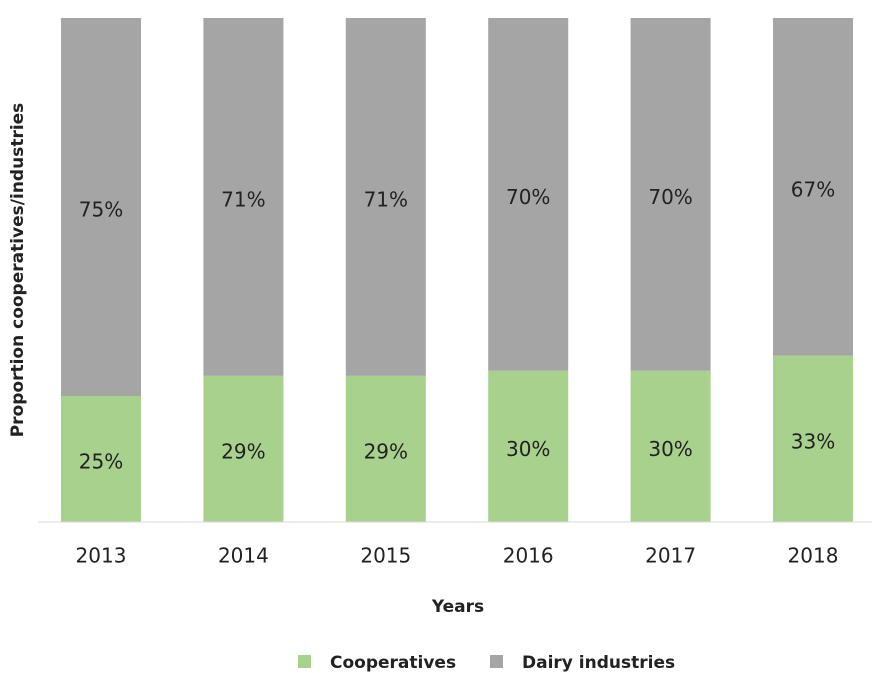 The image size is (872, 673). Describe the element at coordinates (528, 556) in the screenshot. I see `x-tick-label: 2016` at that location.